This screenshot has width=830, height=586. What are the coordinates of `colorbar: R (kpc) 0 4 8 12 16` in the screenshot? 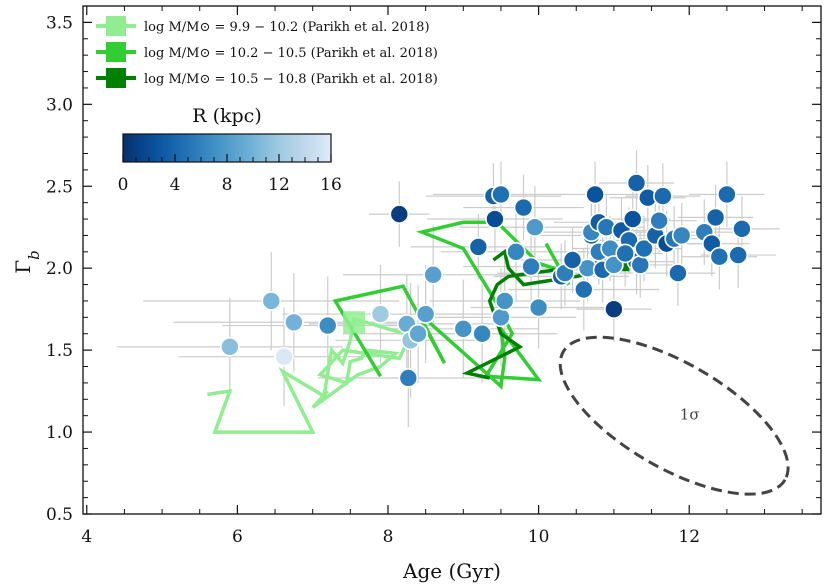 It's located at (230, 150).